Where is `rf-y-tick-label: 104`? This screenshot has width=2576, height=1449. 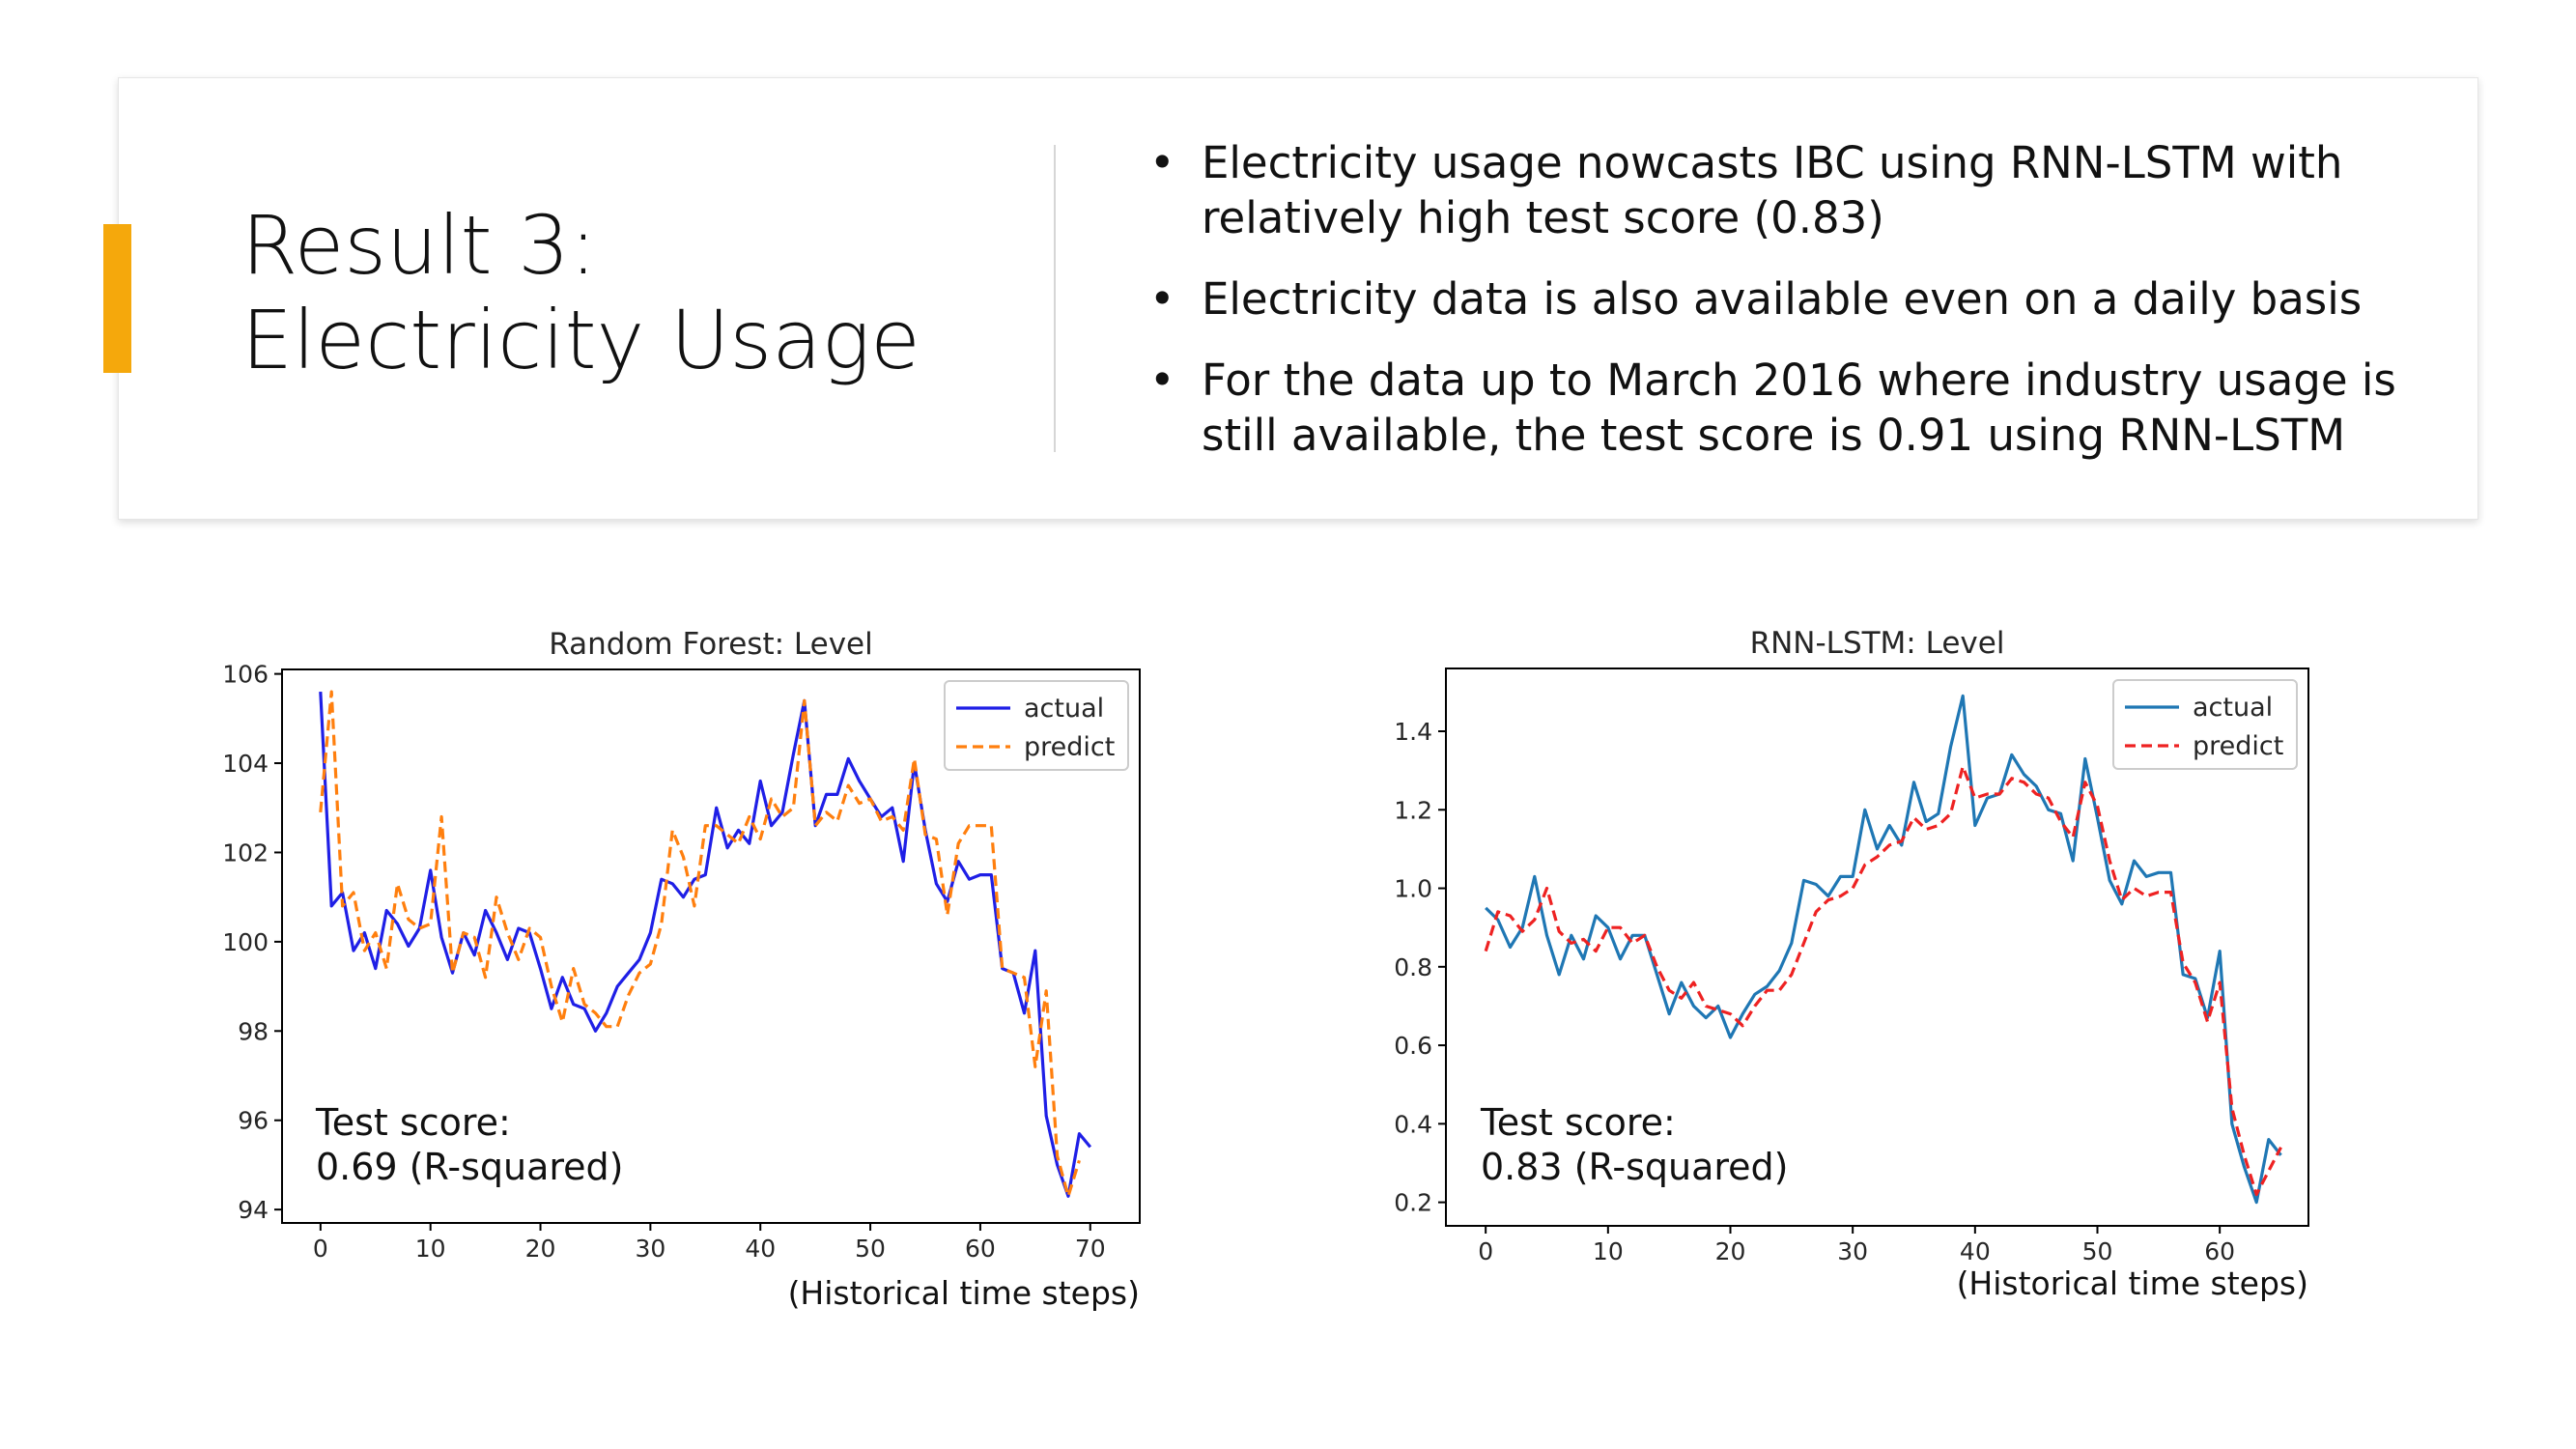
rf-y-tick-label: 104 is located at coordinates (245, 764).